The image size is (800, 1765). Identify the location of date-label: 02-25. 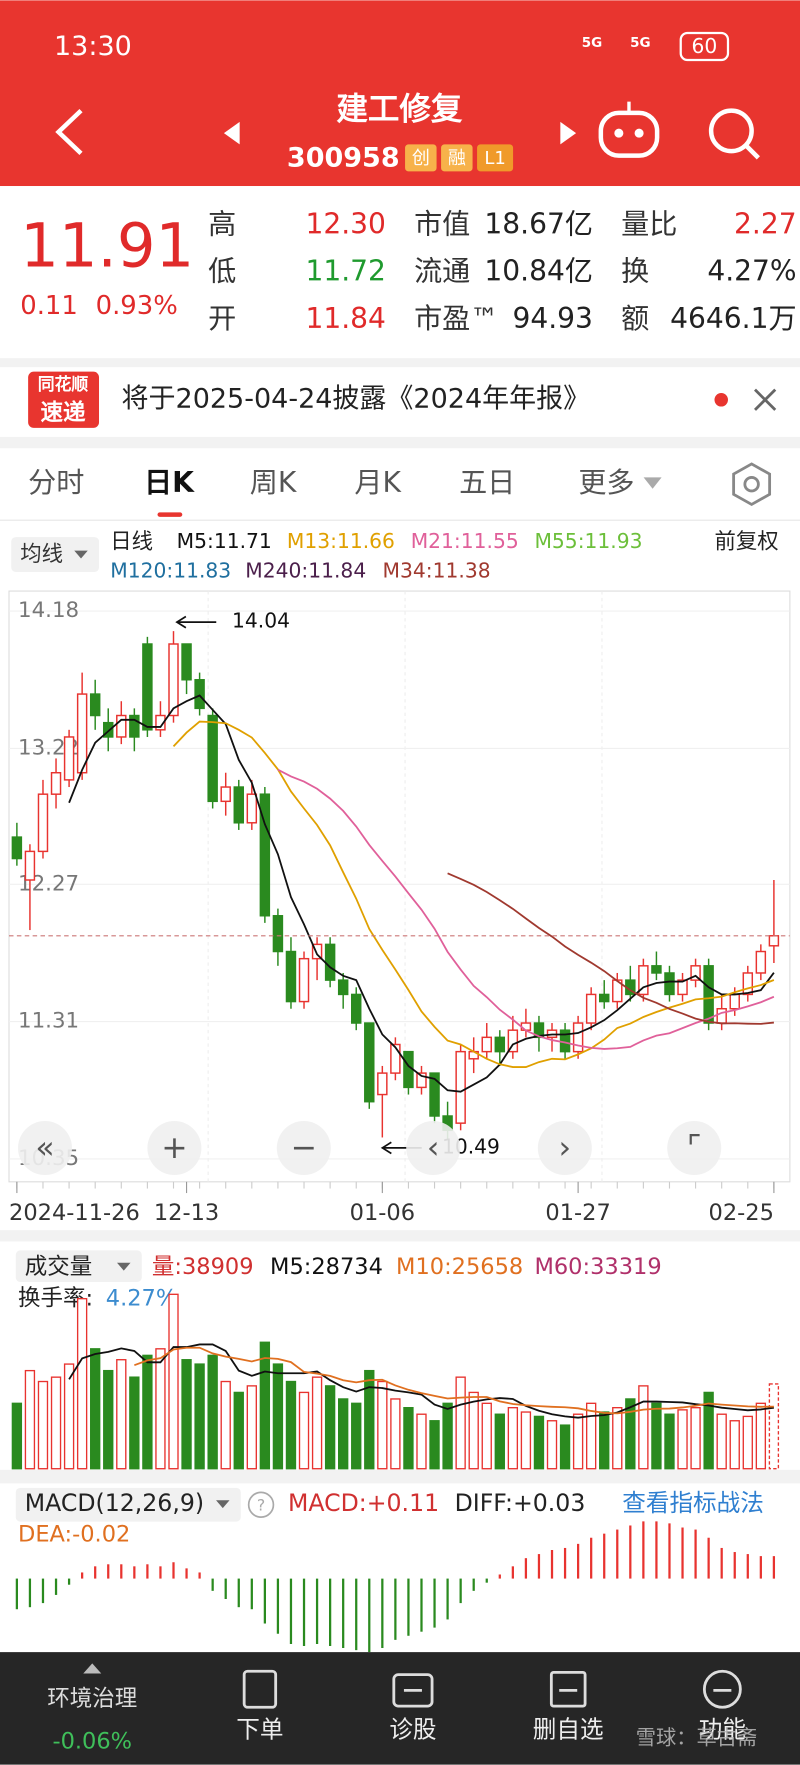
(741, 1213).